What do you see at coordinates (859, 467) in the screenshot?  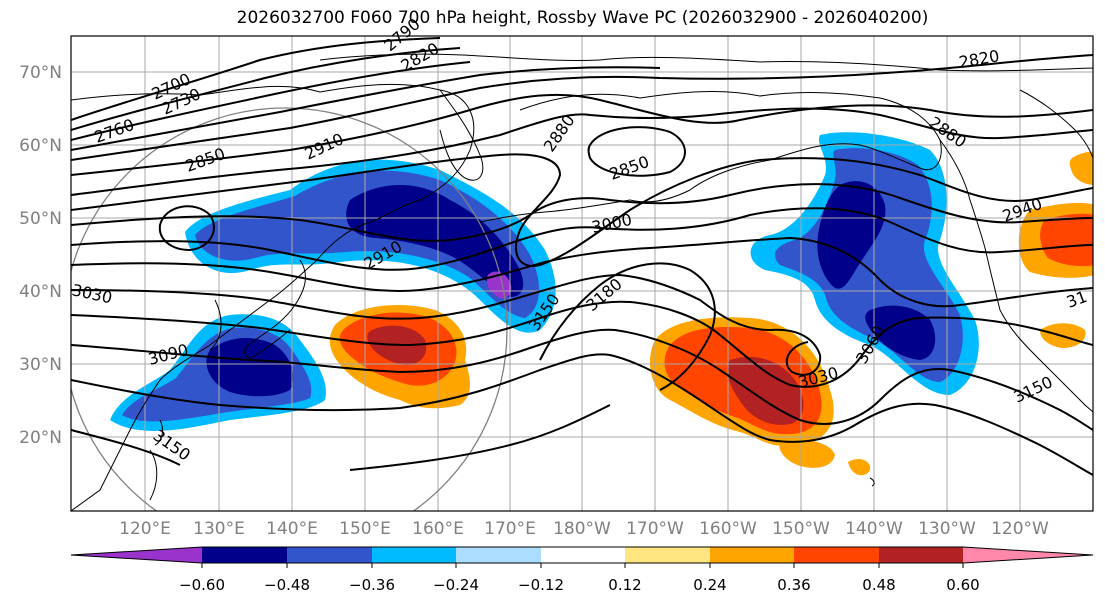 I see `anomaly-positive-dot1` at bounding box center [859, 467].